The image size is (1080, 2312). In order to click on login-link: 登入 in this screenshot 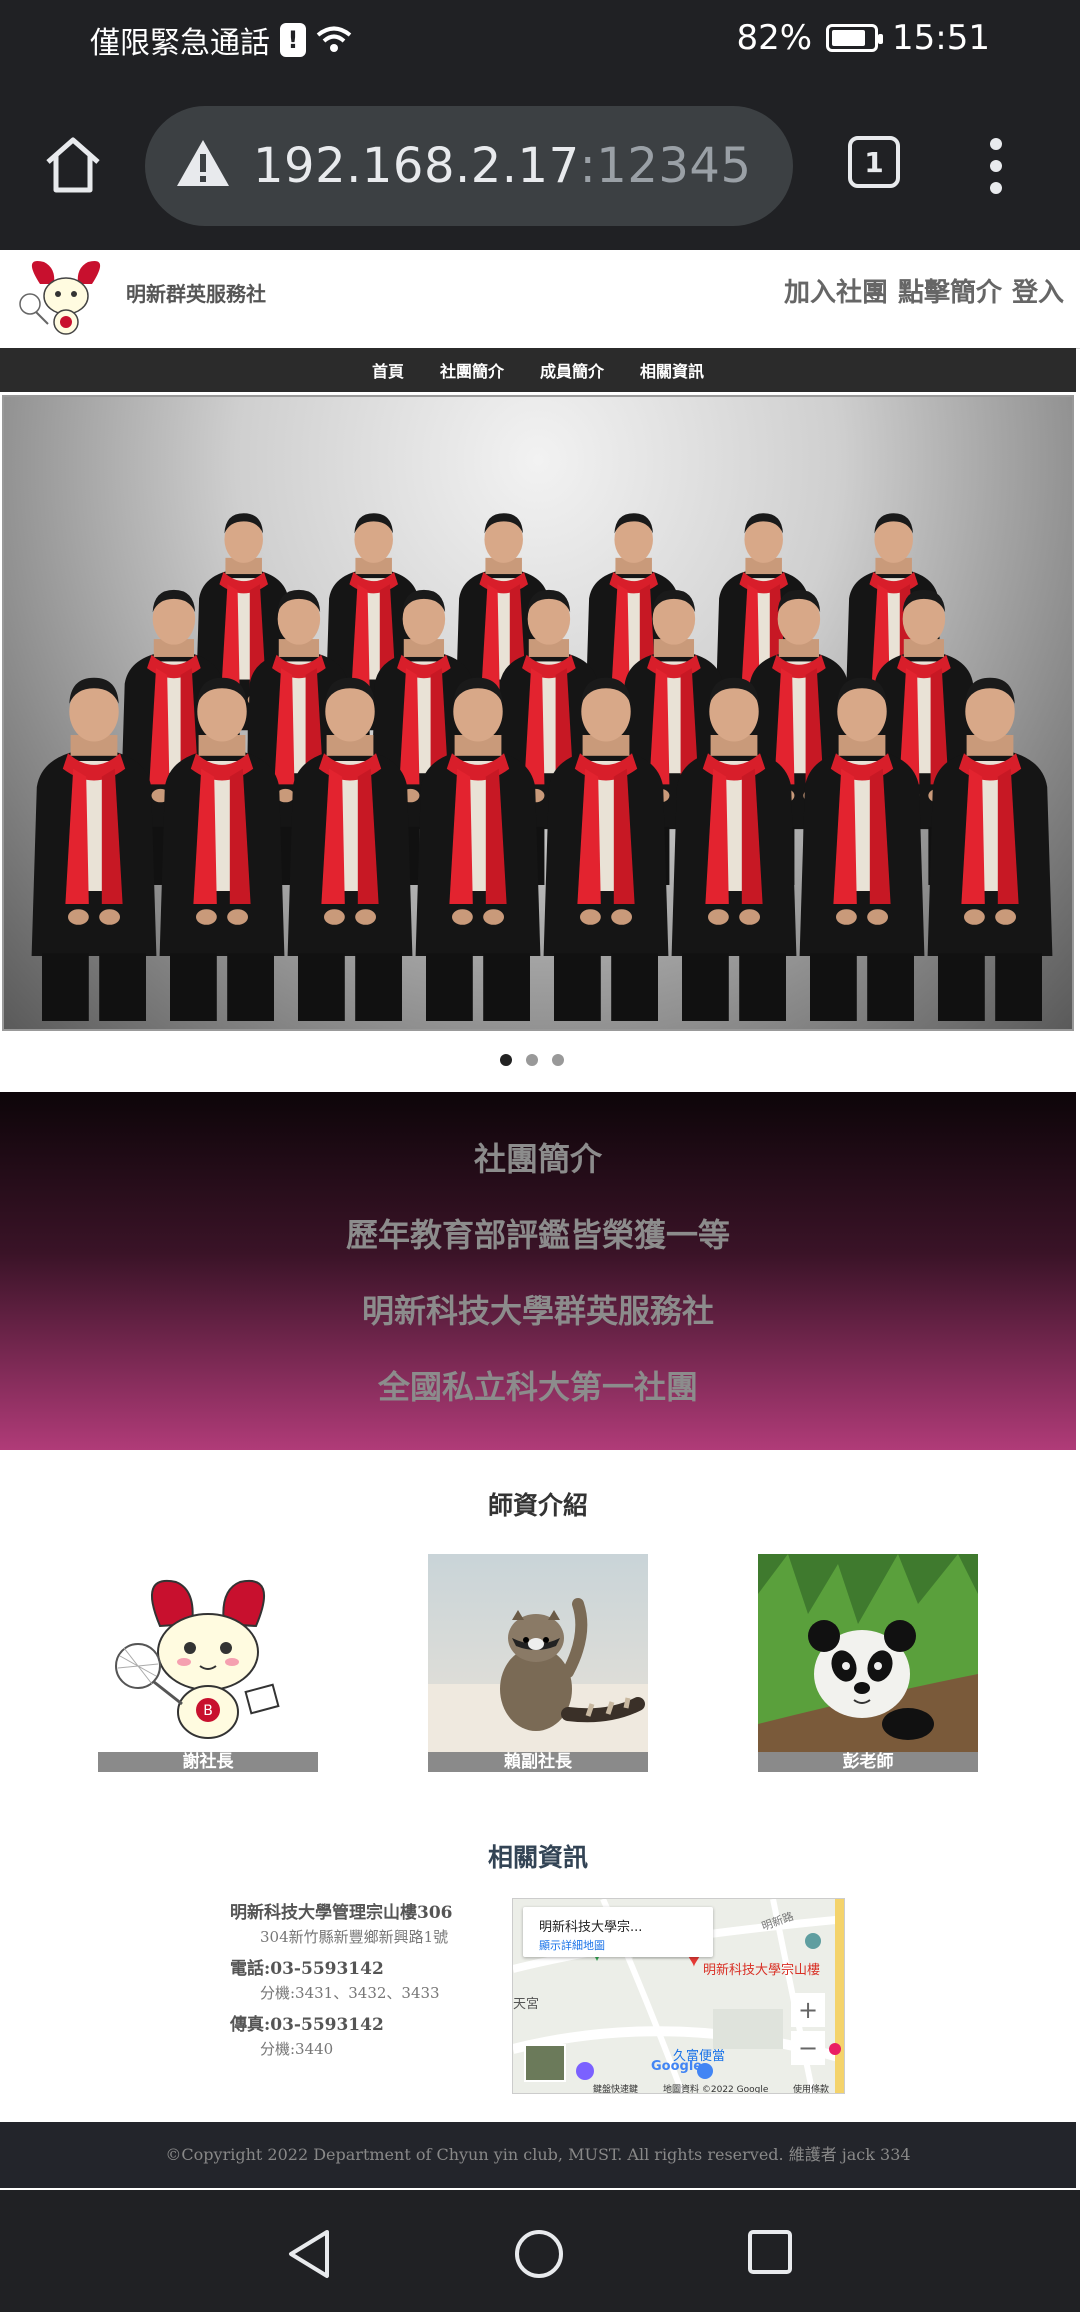, I will do `click(1037, 293)`.